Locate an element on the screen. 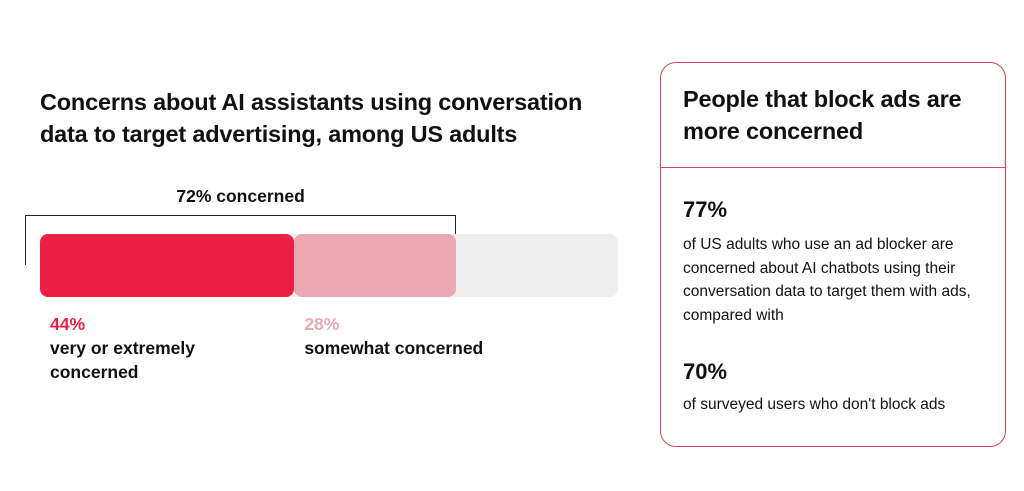 The image size is (1024, 491). panel-title: People that block ads are more concerned is located at coordinates (822, 115).